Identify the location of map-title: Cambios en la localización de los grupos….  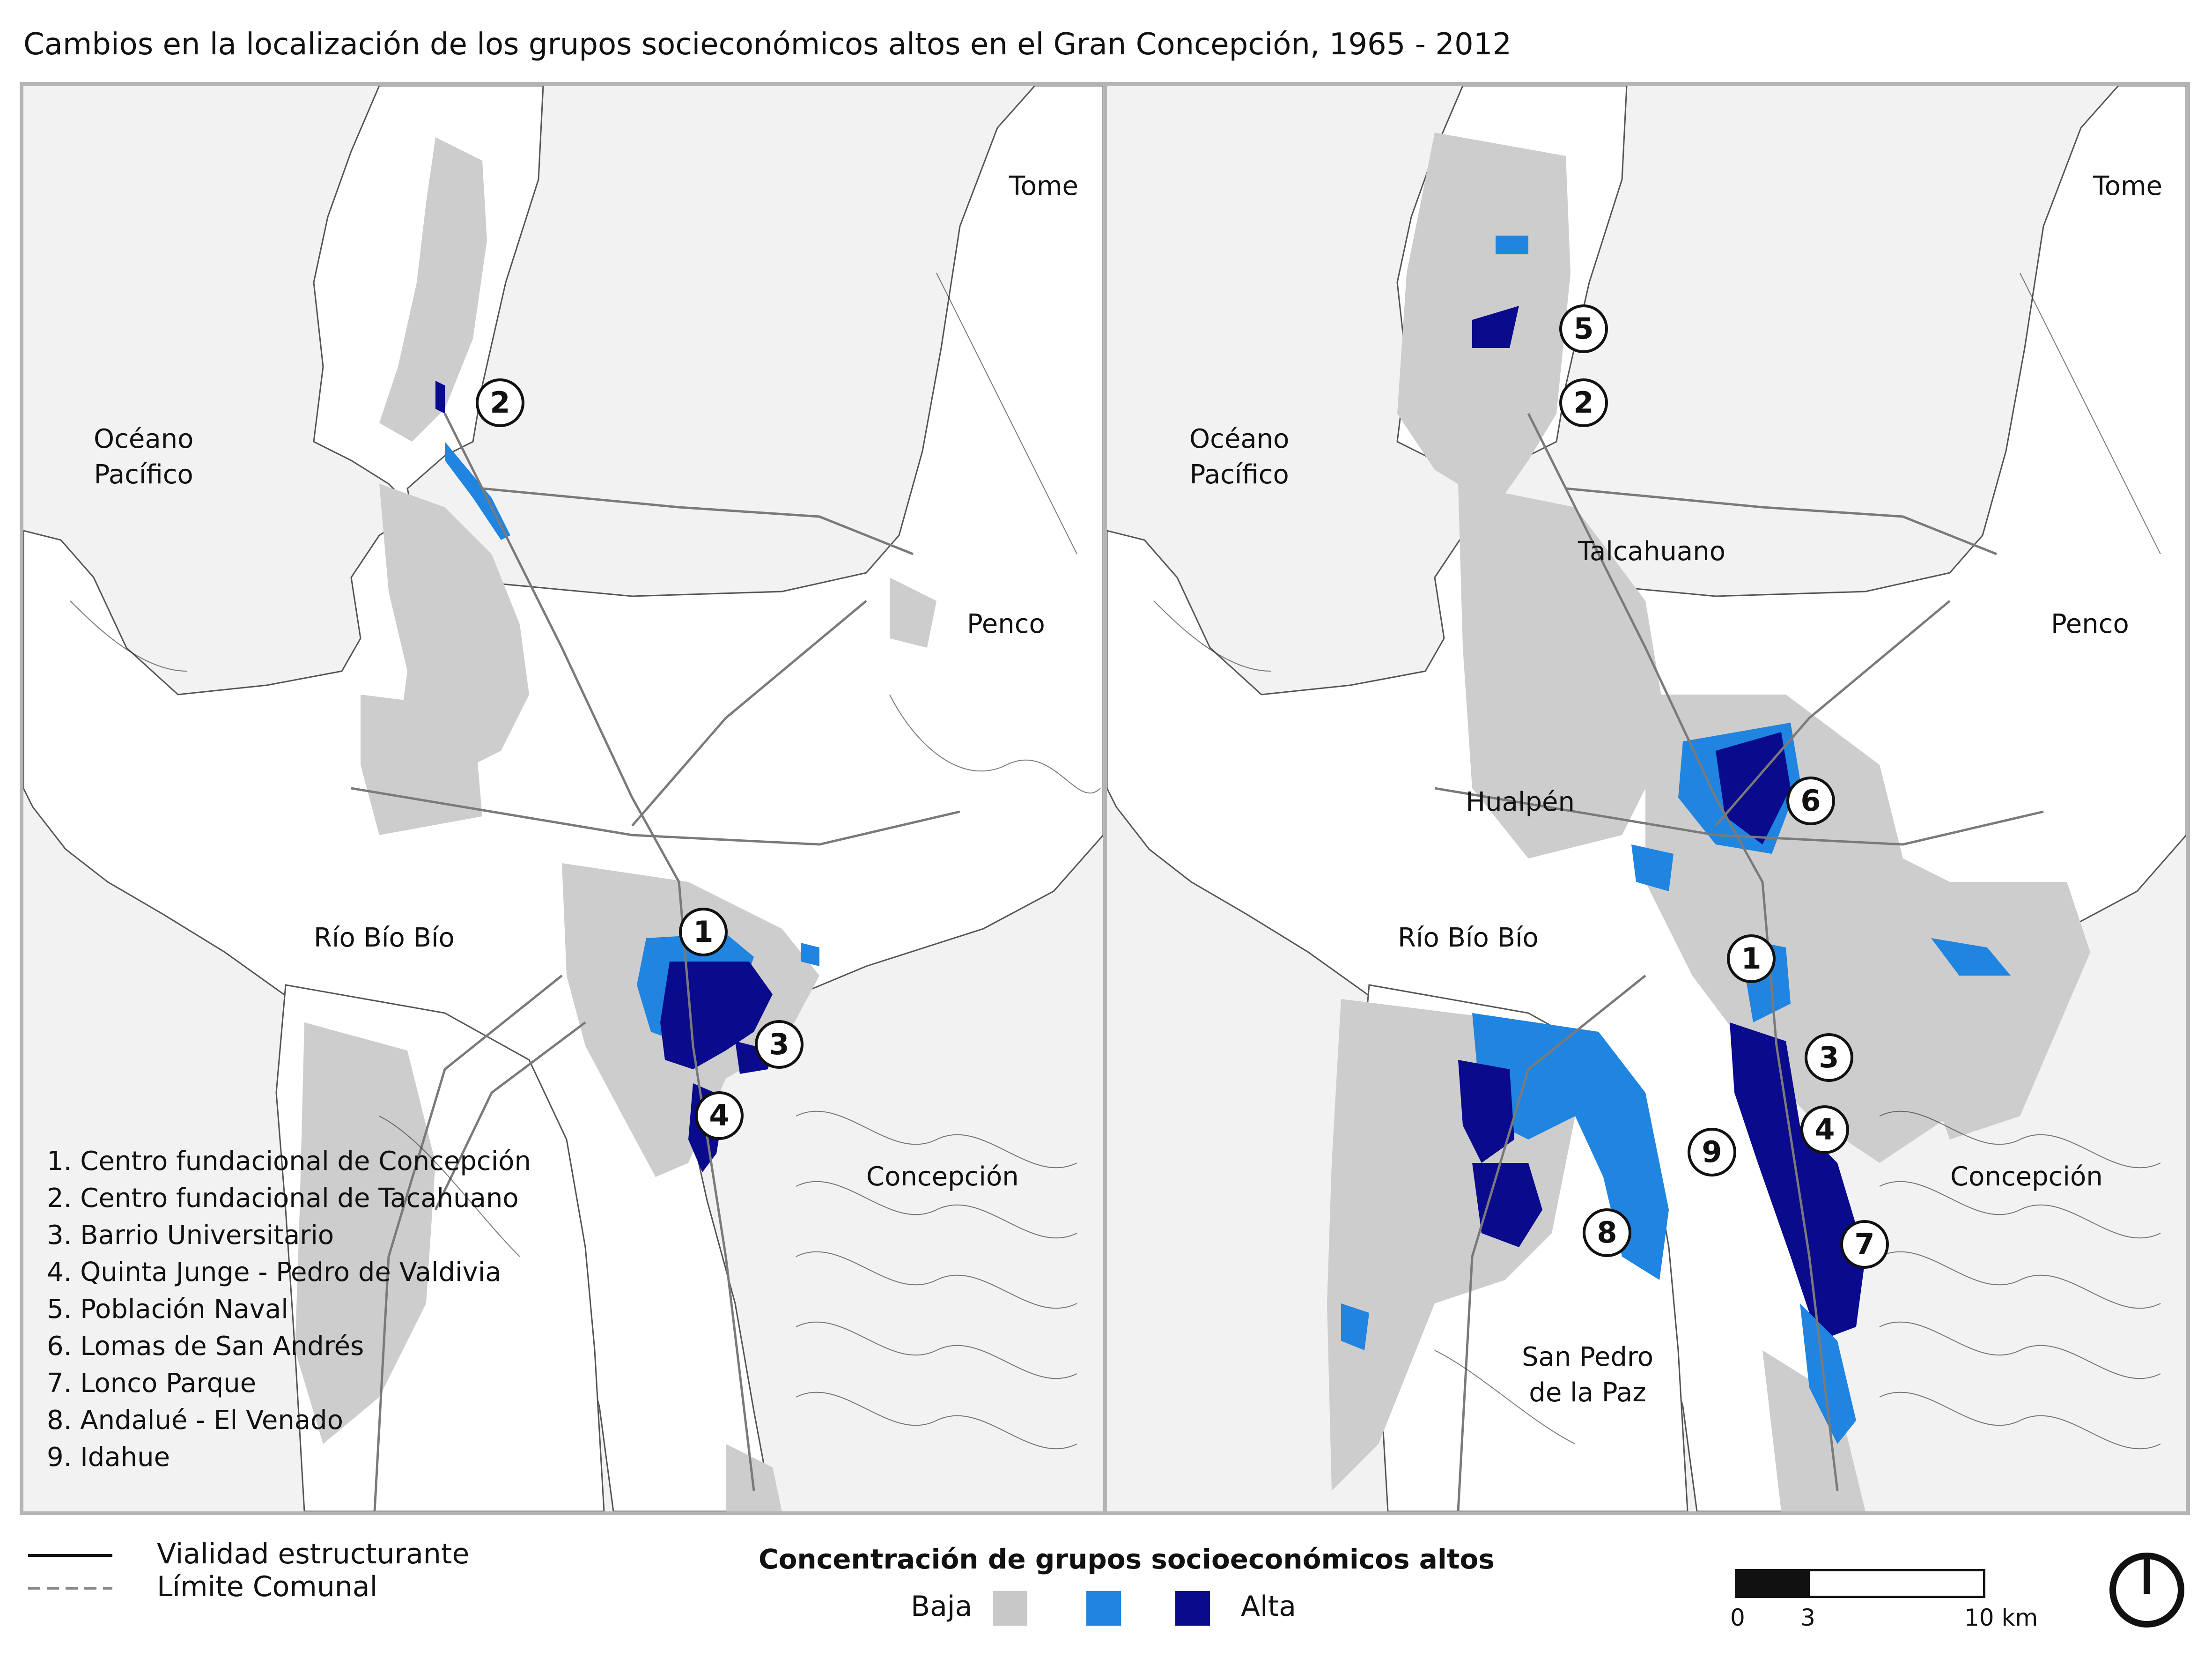
(767, 44).